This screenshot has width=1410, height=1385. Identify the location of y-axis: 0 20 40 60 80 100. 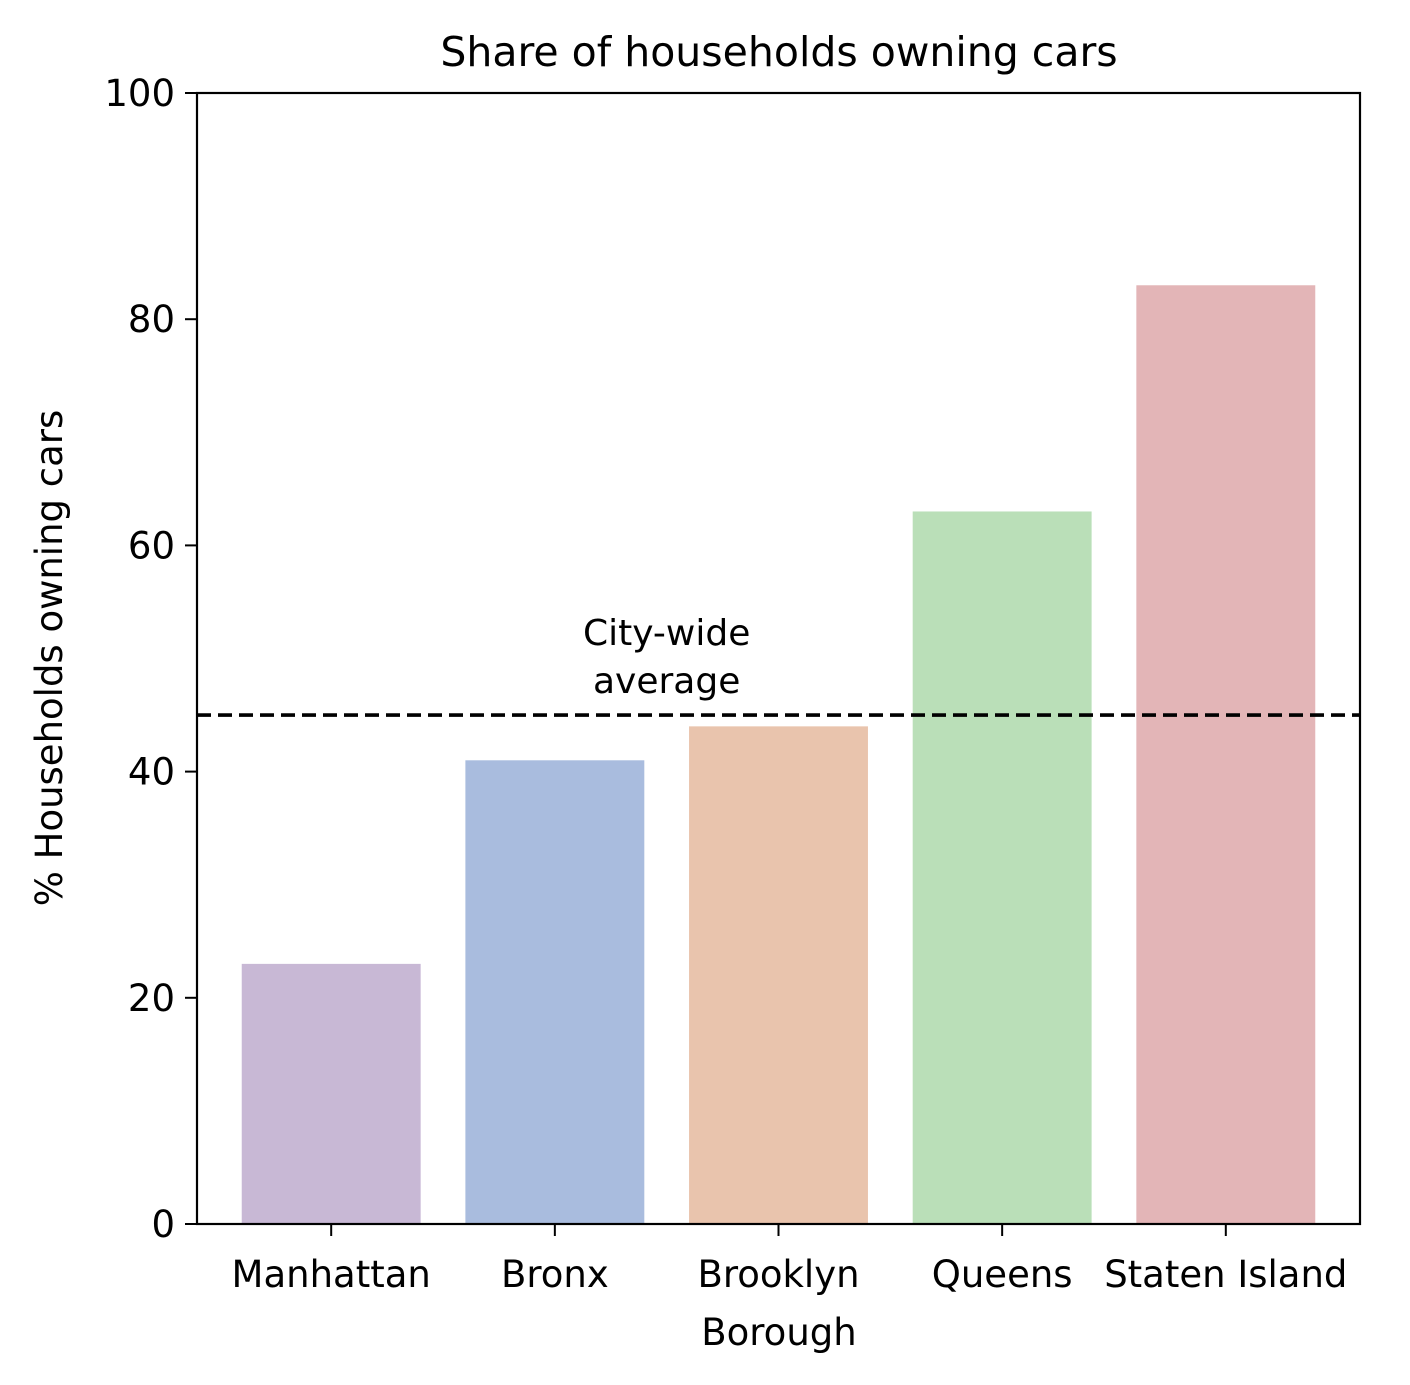
(150, 659).